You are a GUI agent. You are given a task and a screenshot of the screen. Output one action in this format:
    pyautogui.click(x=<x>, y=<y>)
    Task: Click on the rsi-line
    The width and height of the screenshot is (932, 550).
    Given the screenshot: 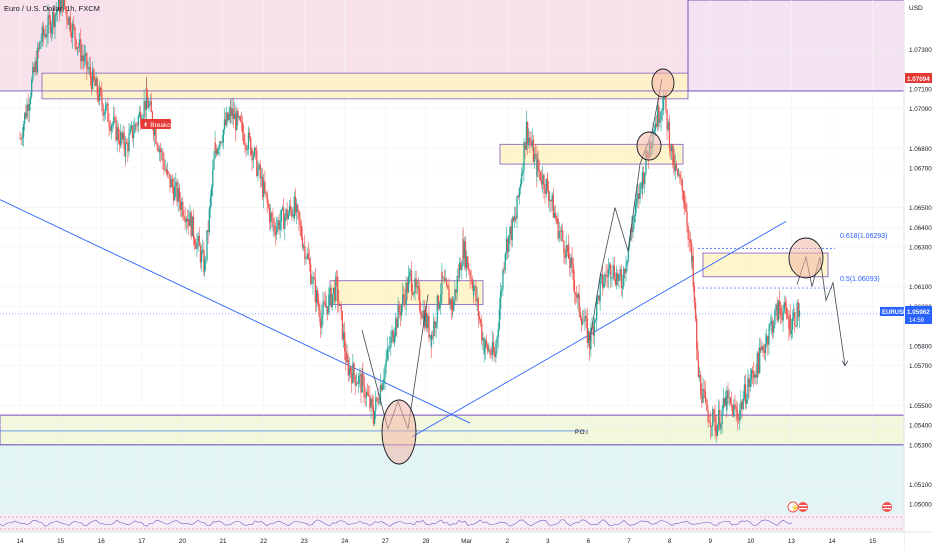 What is the action you would take?
    pyautogui.click(x=452, y=523)
    